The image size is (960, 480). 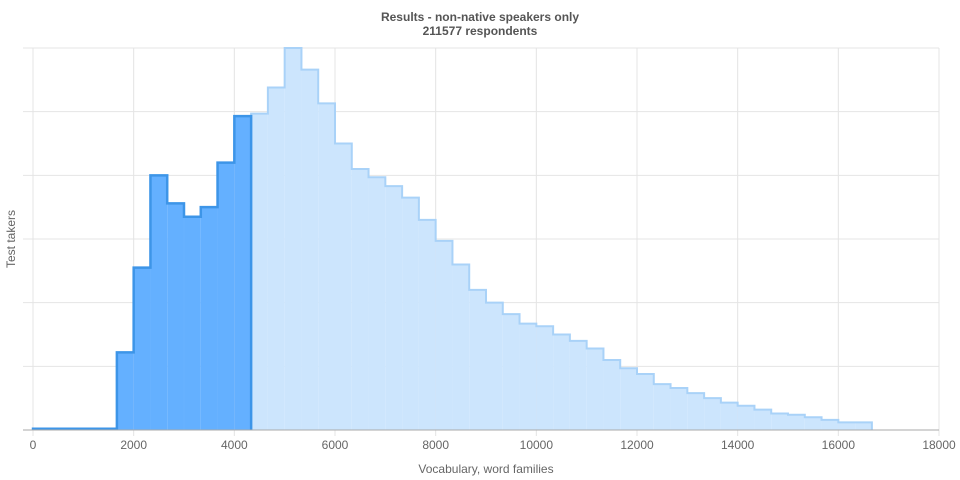 I want to click on x-tick-label: 14000, so click(x=738, y=445).